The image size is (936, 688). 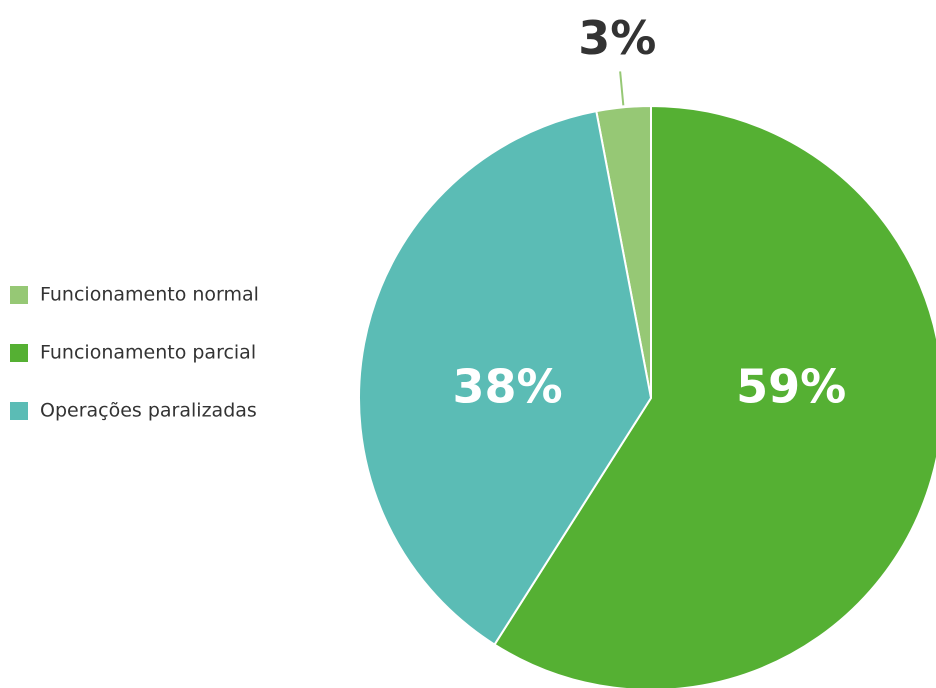 I want to click on leader-line, so click(x=622, y=88).